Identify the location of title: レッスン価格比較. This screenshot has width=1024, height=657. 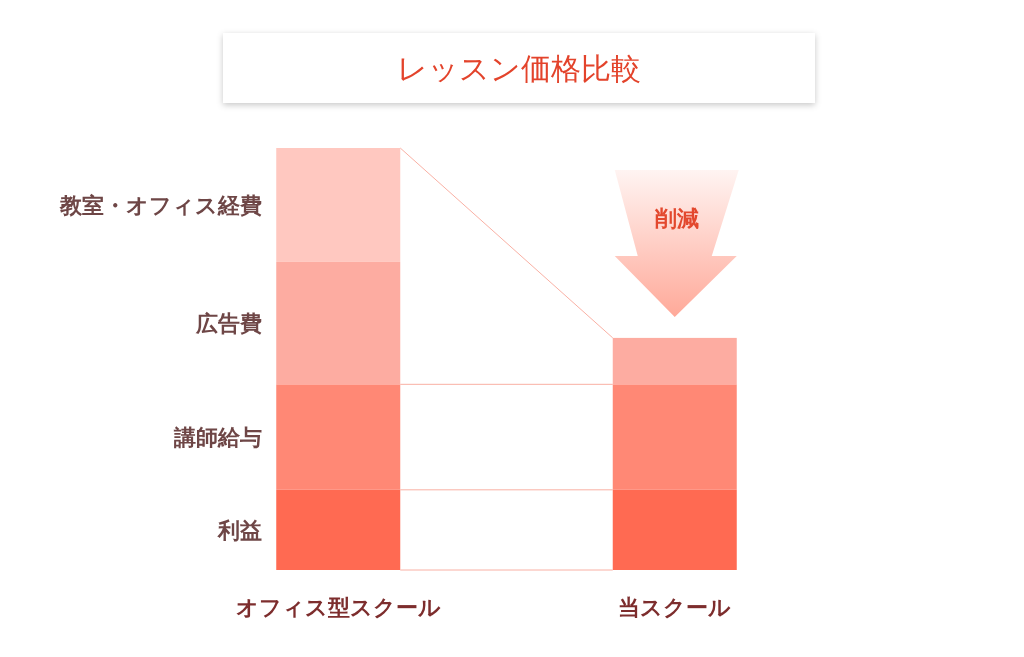
(519, 68).